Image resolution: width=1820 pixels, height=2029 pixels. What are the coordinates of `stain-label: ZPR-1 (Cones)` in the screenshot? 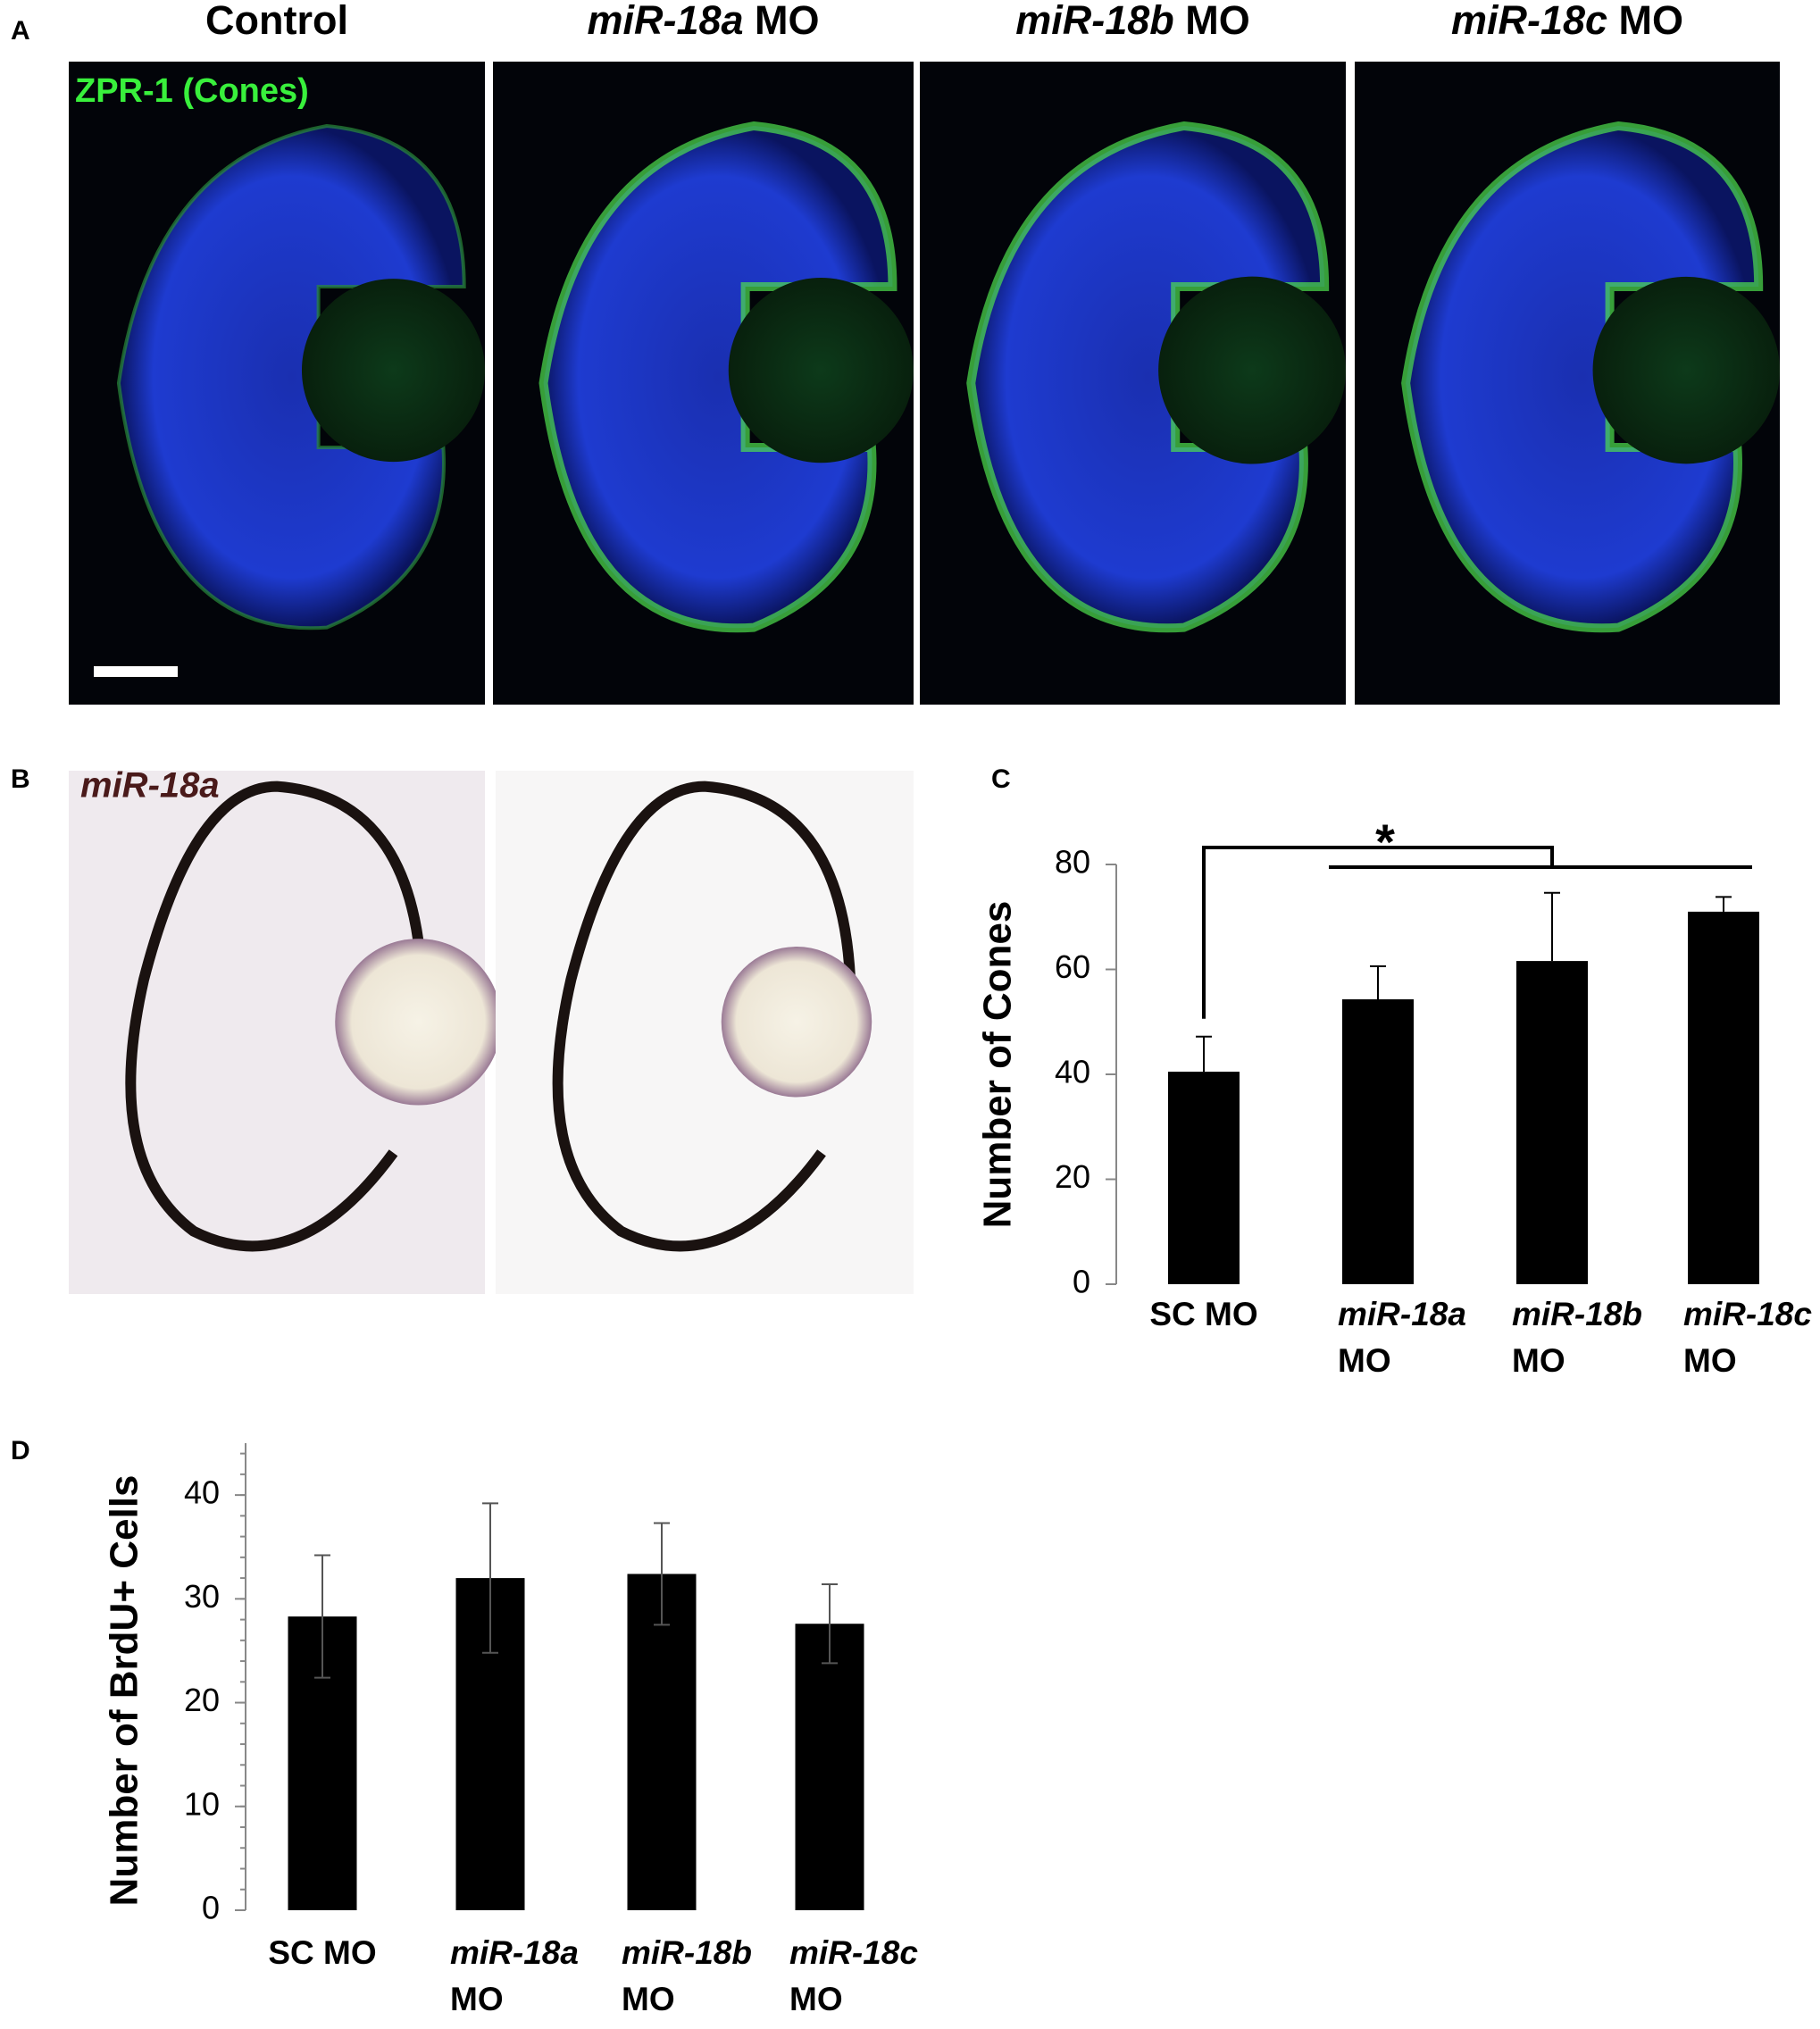 It's located at (192, 91).